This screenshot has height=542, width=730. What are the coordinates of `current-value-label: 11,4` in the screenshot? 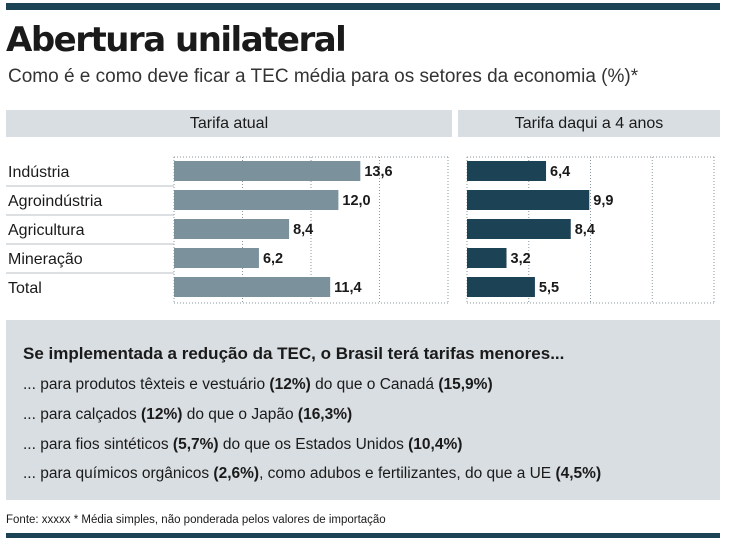 It's located at (347, 288).